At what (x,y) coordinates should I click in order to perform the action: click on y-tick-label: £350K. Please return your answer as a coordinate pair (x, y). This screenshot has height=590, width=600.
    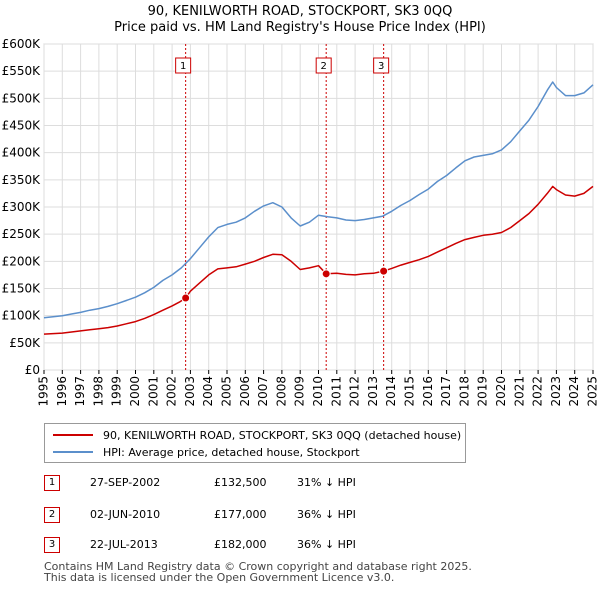
    Looking at the image, I should click on (22, 180).